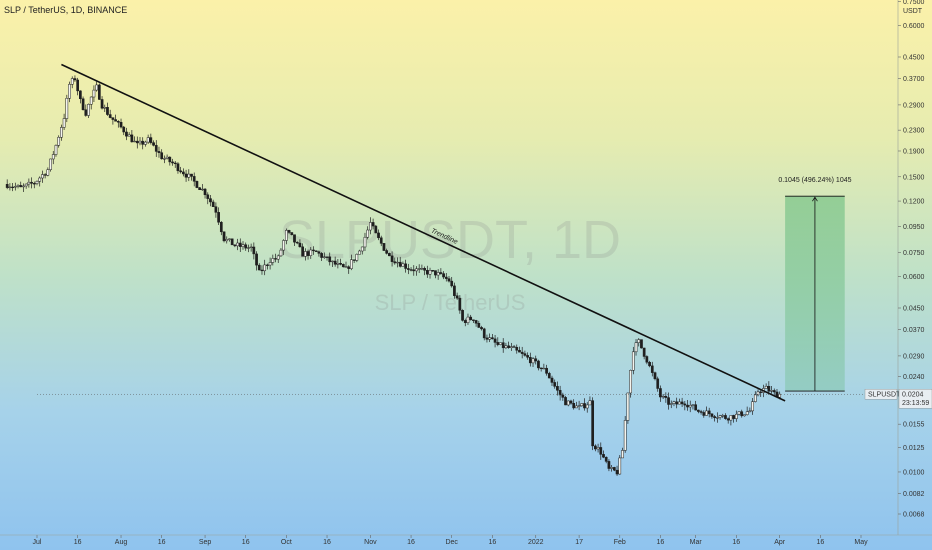  What do you see at coordinates (914, 494) in the screenshot?
I see `price-tick-label: 0.0082` at bounding box center [914, 494].